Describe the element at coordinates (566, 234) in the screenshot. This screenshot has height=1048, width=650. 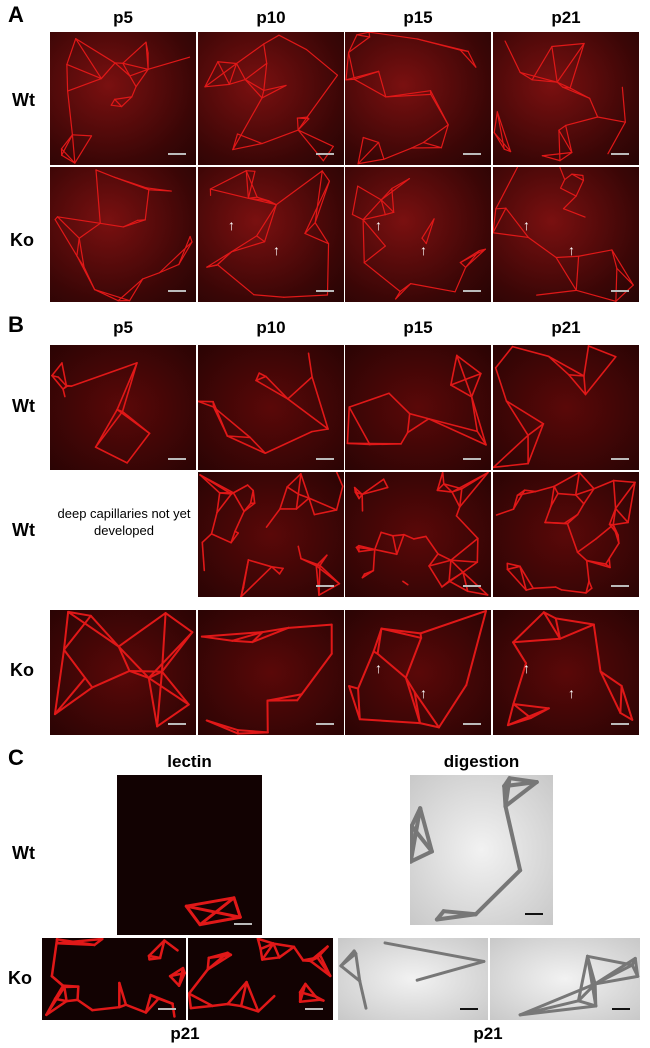
I see `micrograph-a: ↑ ↑` at that location.